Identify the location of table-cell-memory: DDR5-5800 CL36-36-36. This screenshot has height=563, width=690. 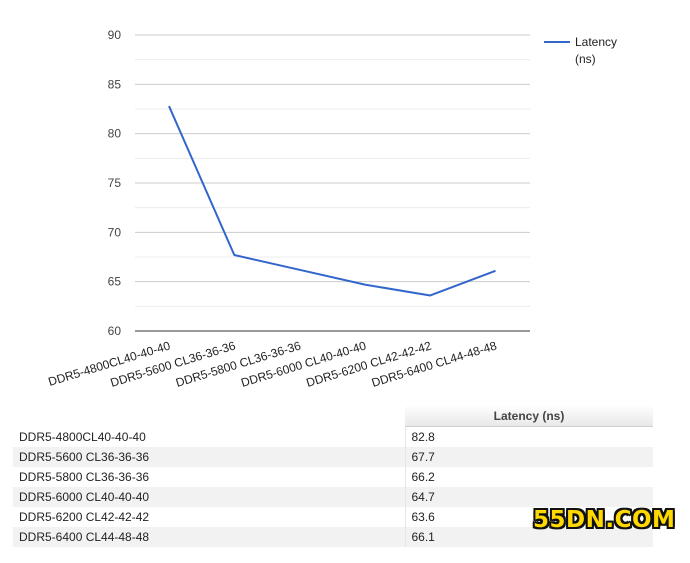
(84, 477).